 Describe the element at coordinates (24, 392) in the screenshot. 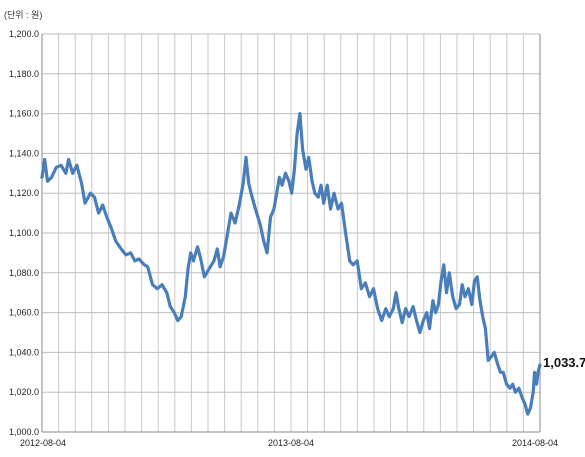

I see `y-tick-label: 1,020.0` at that location.